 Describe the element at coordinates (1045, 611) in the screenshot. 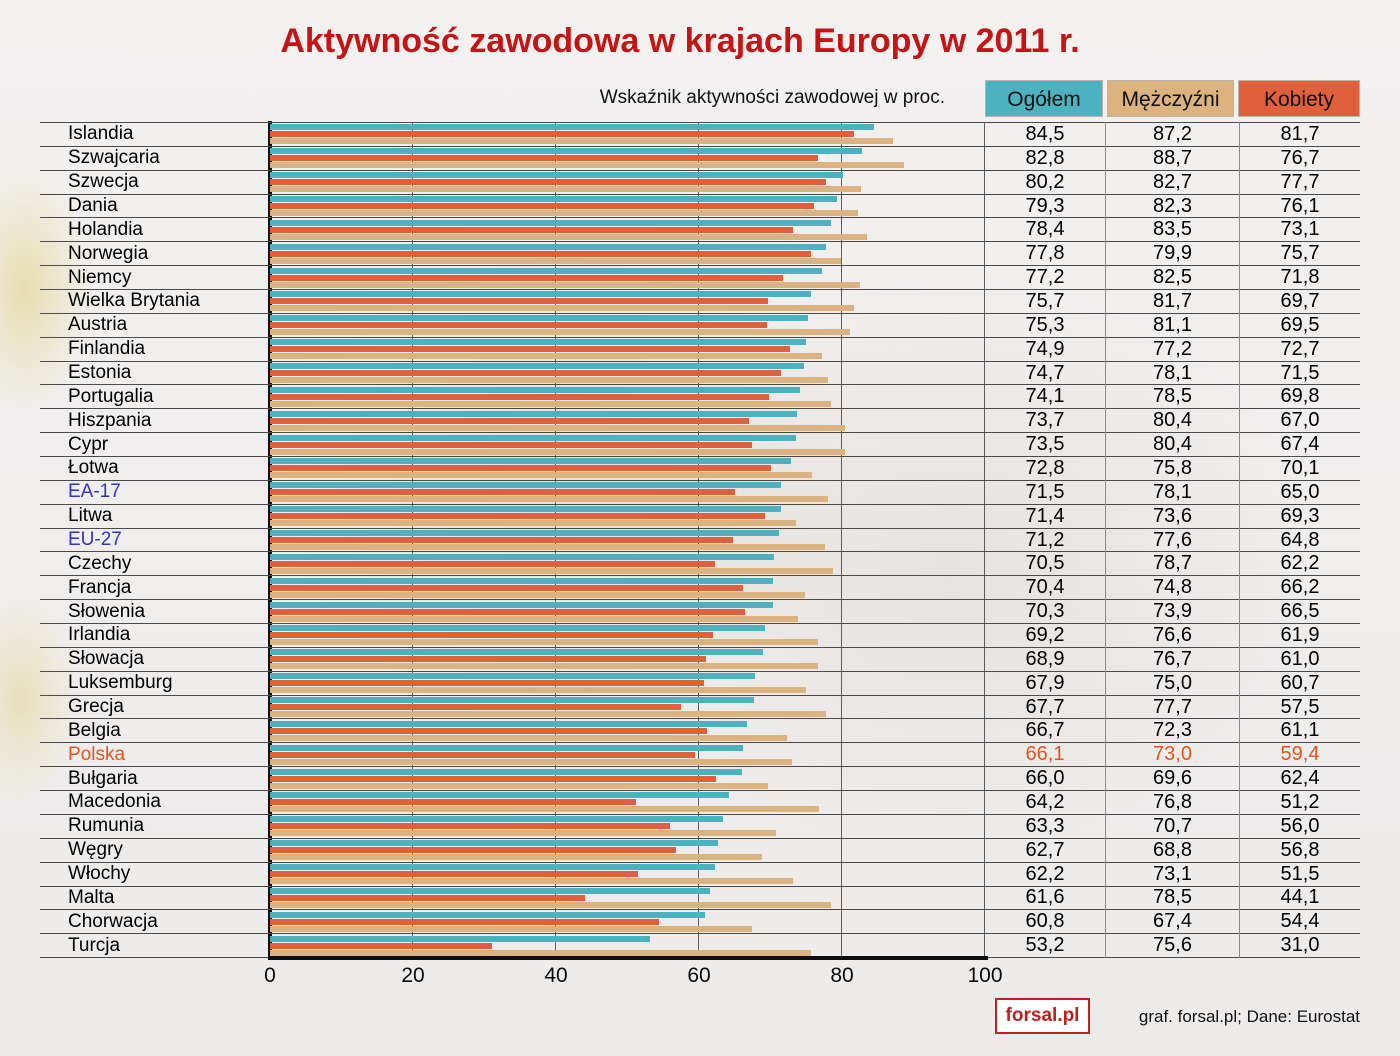

I see `value-ogolem: 70,3` at that location.